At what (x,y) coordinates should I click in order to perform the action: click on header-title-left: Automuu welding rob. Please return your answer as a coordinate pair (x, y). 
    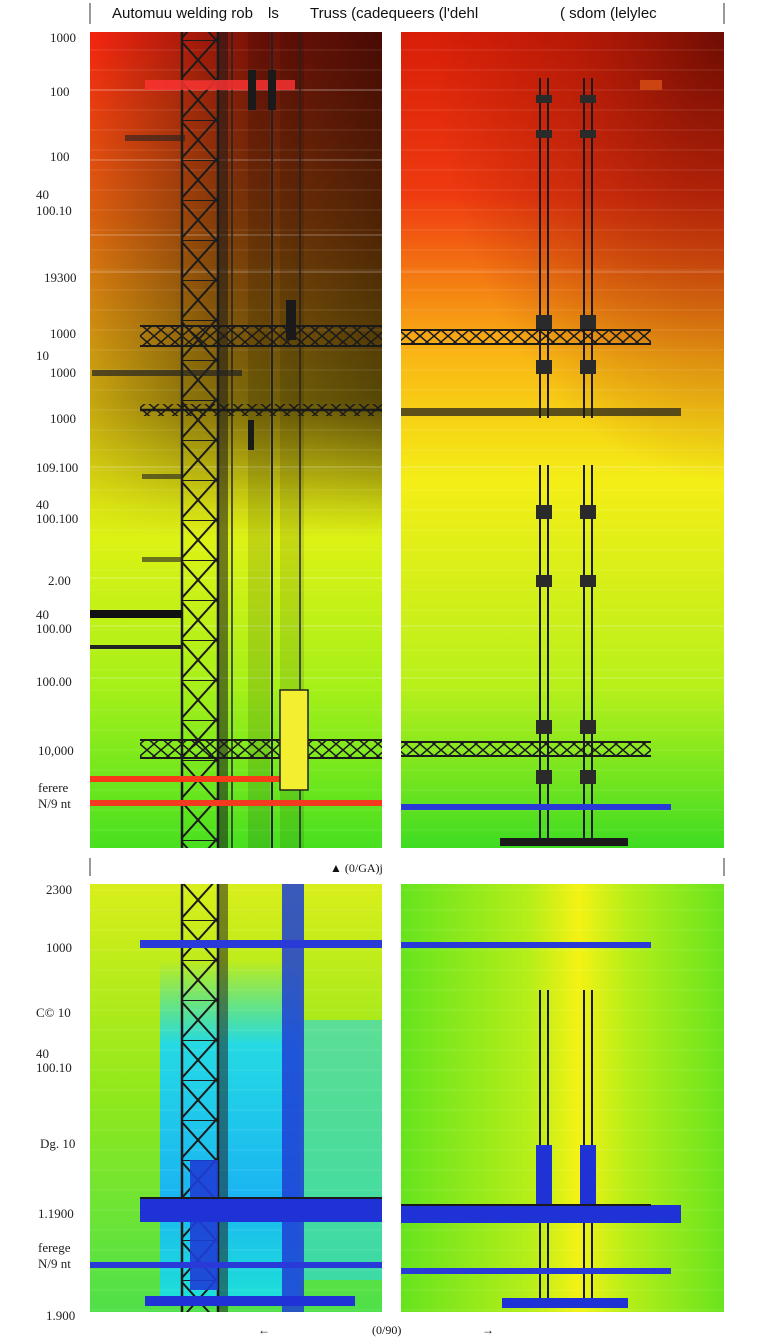
    Looking at the image, I should click on (182, 13).